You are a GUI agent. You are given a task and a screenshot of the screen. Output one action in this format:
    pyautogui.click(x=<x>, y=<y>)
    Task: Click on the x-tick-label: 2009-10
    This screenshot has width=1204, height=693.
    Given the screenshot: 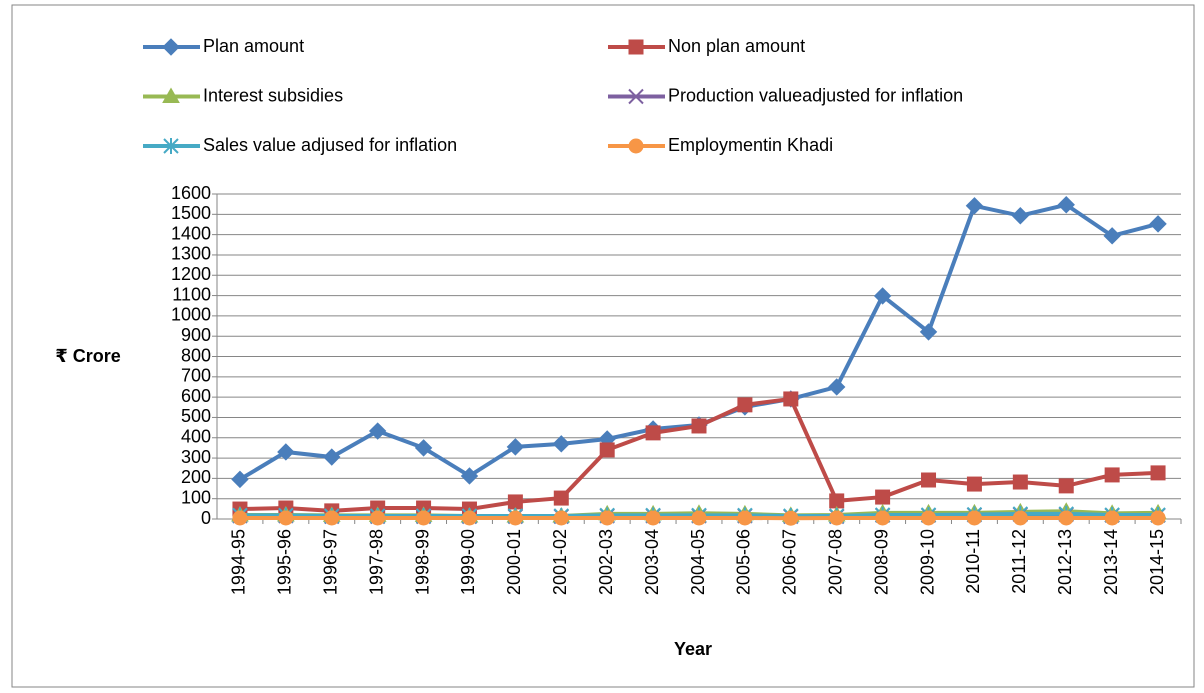 What is the action you would take?
    pyautogui.click(x=927, y=562)
    